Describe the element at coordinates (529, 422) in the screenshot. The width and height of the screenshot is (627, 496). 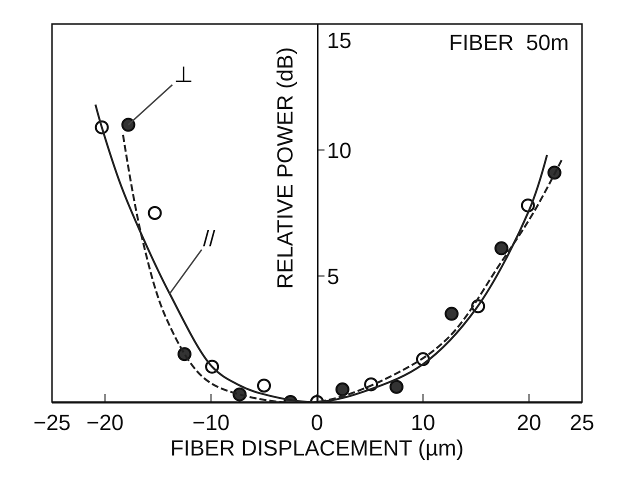
I see `x-tick-label: 20` at that location.